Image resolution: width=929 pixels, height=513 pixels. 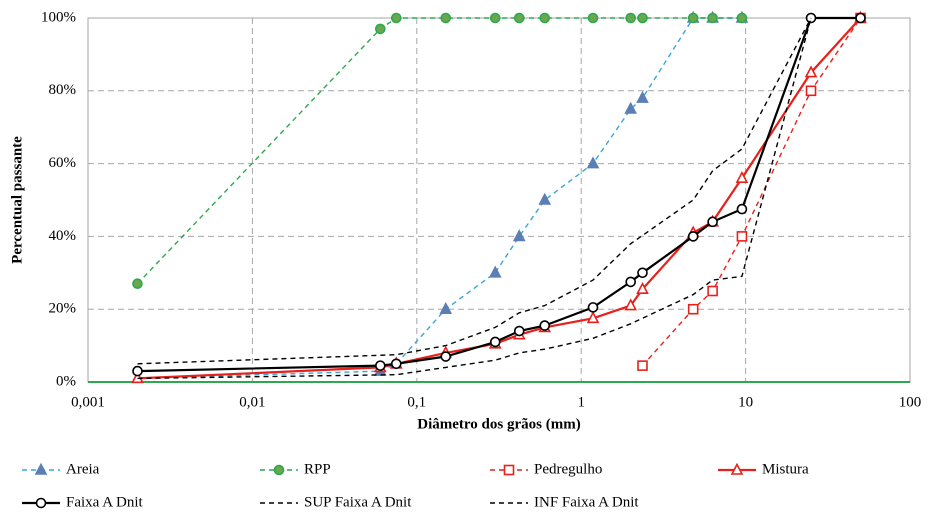 What do you see at coordinates (66, 381) in the screenshot?
I see `y-tick-label: 0%` at bounding box center [66, 381].